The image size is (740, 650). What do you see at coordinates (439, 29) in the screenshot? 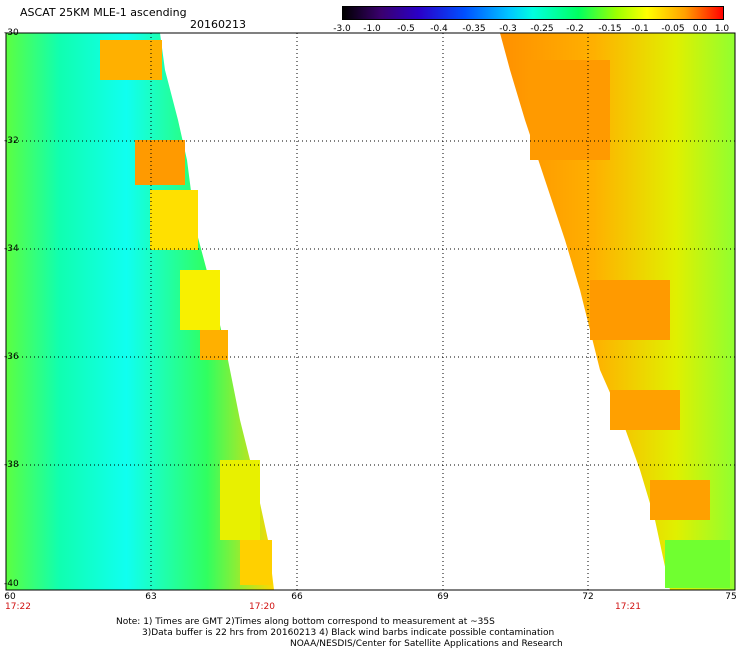
I see `cbar-tick: -0.4` at bounding box center [439, 29].